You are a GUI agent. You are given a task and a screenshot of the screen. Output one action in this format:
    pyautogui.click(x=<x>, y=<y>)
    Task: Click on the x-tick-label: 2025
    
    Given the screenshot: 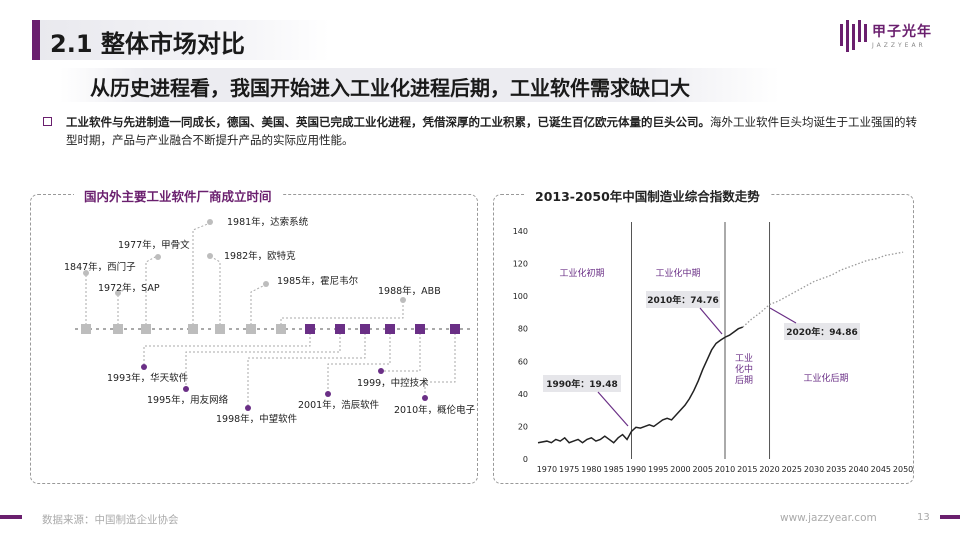 What is the action you would take?
    pyautogui.click(x=792, y=469)
    